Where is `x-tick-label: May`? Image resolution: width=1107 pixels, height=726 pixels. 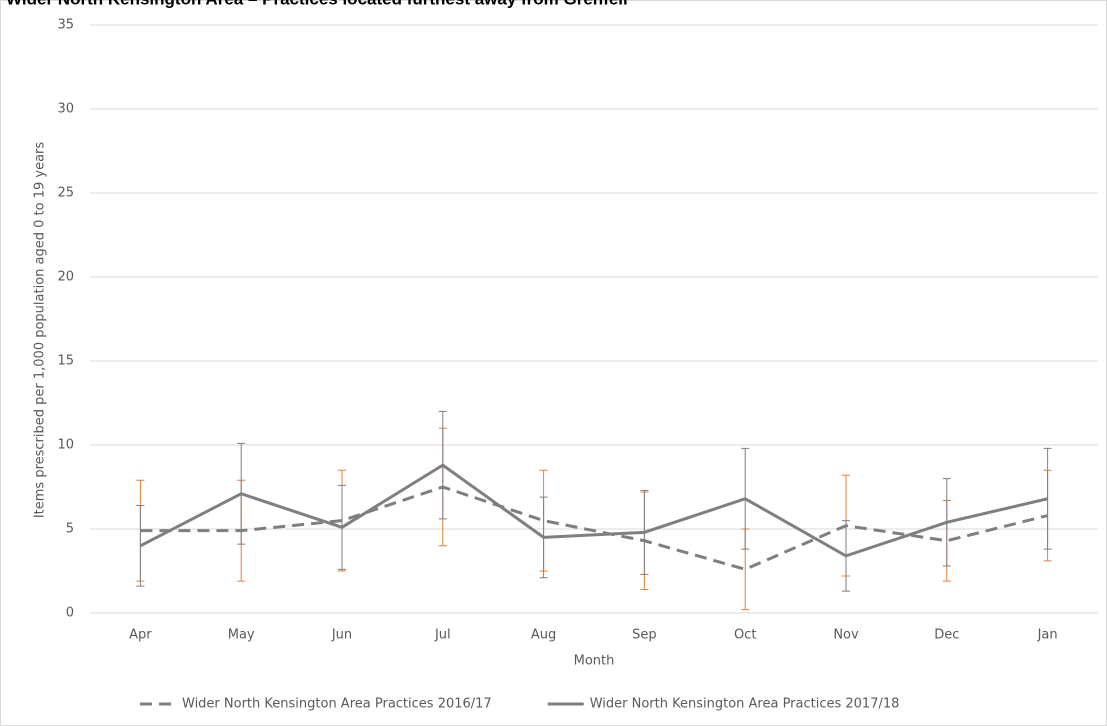 x-tick-label: May is located at coordinates (241, 635).